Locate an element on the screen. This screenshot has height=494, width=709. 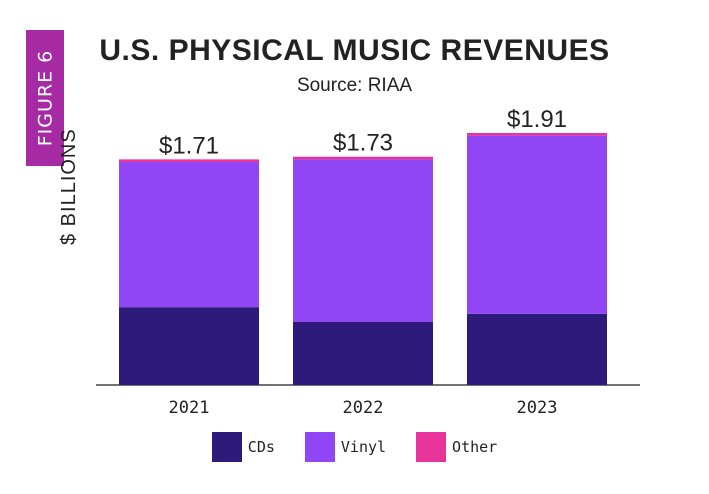
legend-item-other: Other is located at coordinates (456, 447).